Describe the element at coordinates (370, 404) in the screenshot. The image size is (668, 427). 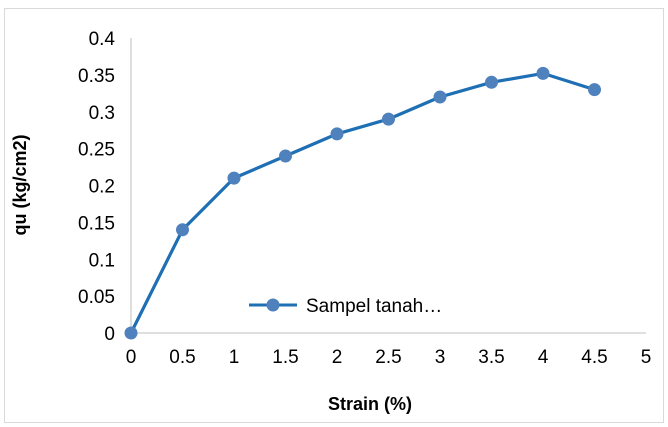
I see `x-axis-title: Strain (%)` at that location.